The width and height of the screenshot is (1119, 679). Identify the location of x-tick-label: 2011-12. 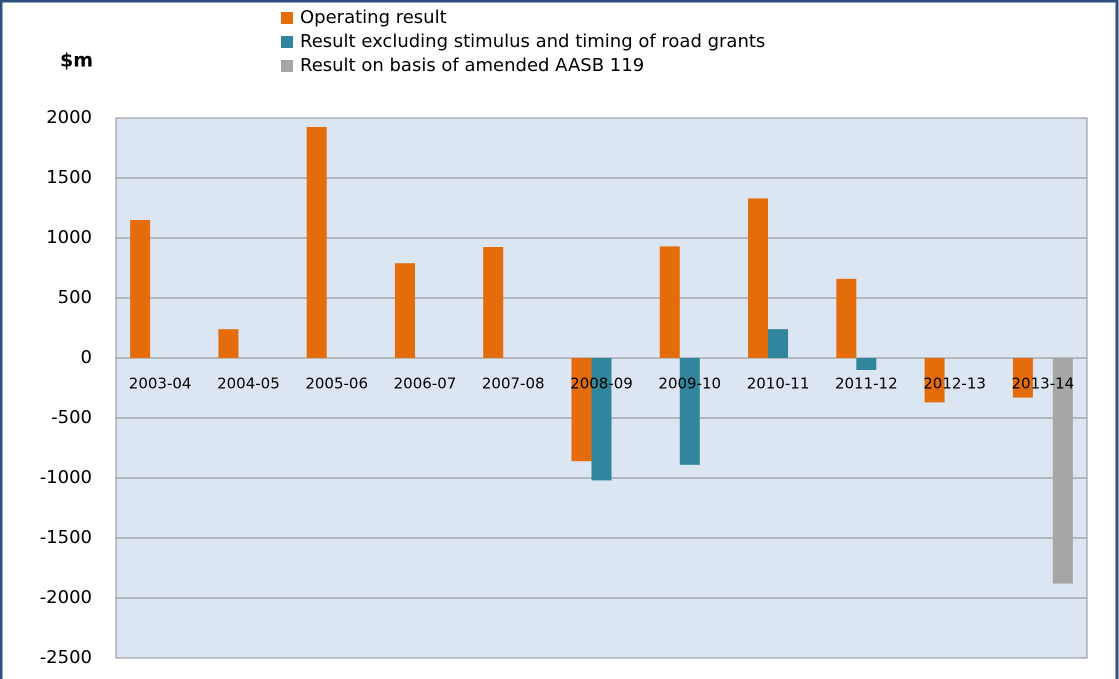
(866, 384).